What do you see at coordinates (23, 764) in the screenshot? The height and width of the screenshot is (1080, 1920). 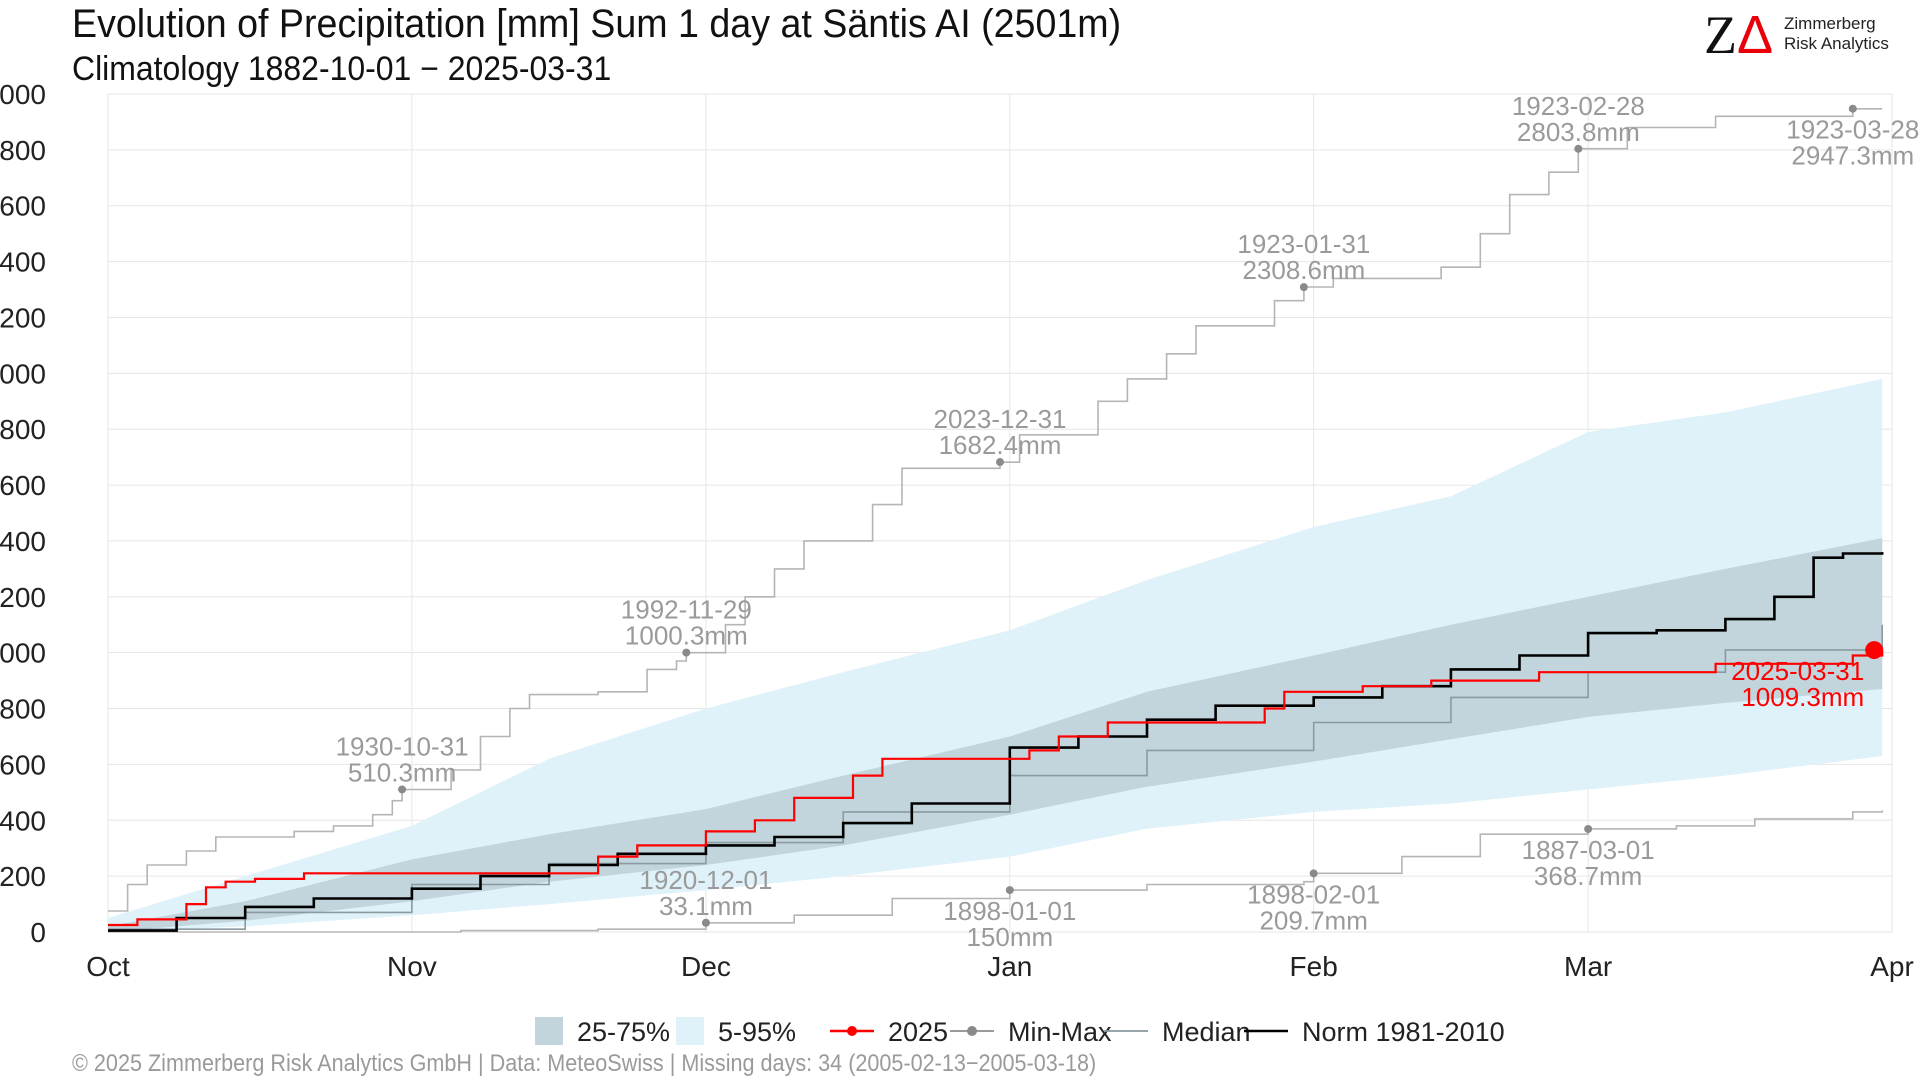 I see `y-tick-label: 600` at bounding box center [23, 764].